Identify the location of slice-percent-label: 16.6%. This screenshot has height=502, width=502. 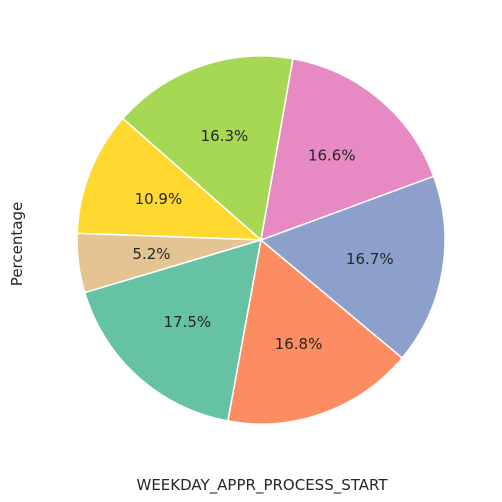
(332, 155).